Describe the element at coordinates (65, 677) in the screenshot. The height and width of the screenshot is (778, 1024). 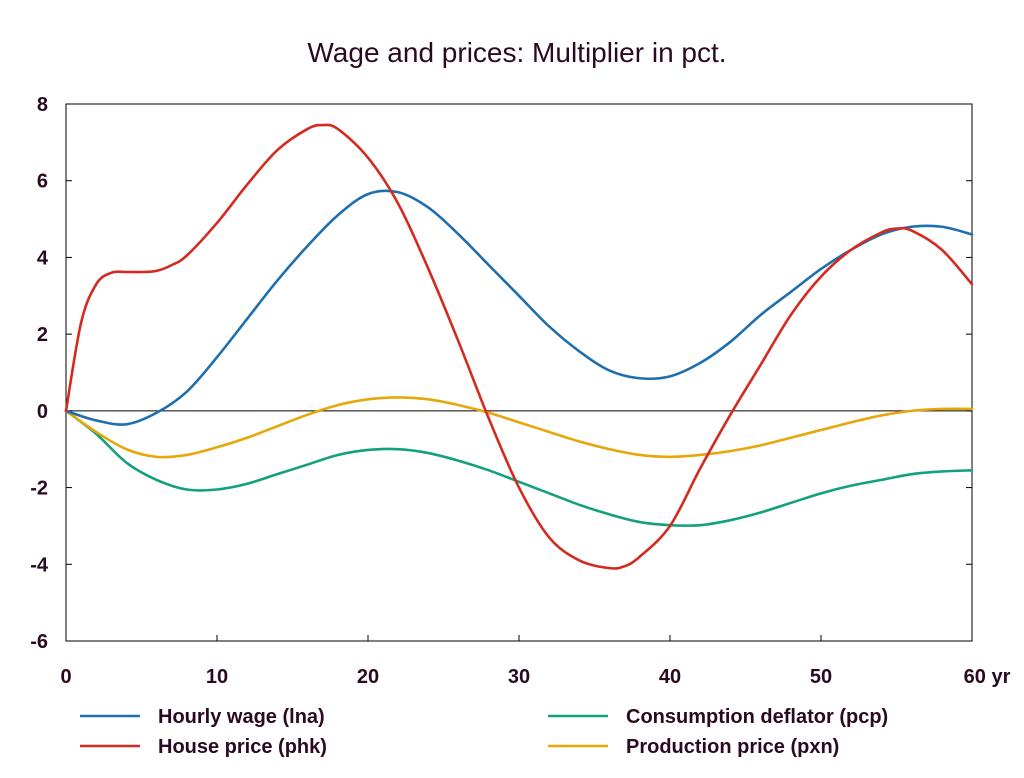
I see `x-tick-label: 0` at that location.